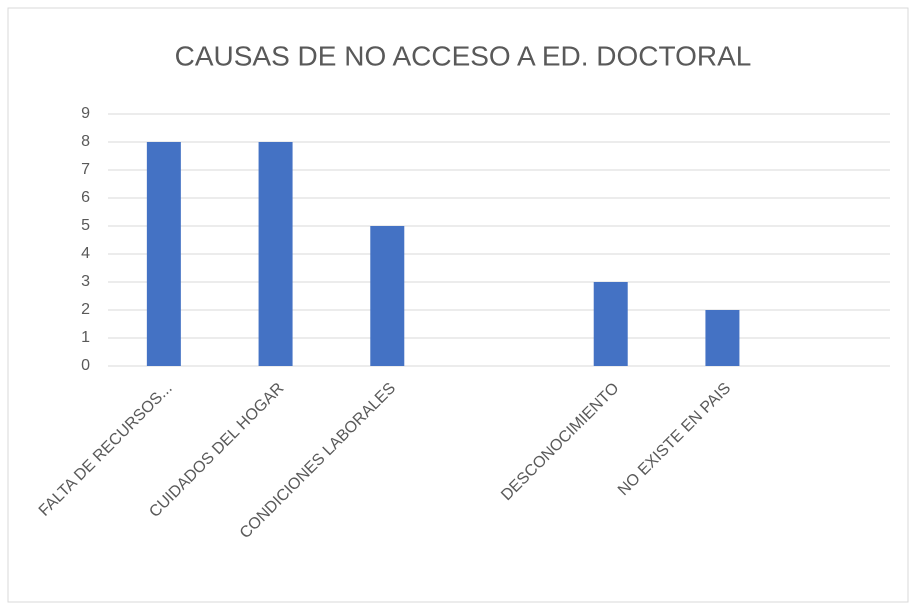  What do you see at coordinates (85, 141) in the screenshot?
I see `y-tick-label: 8` at bounding box center [85, 141].